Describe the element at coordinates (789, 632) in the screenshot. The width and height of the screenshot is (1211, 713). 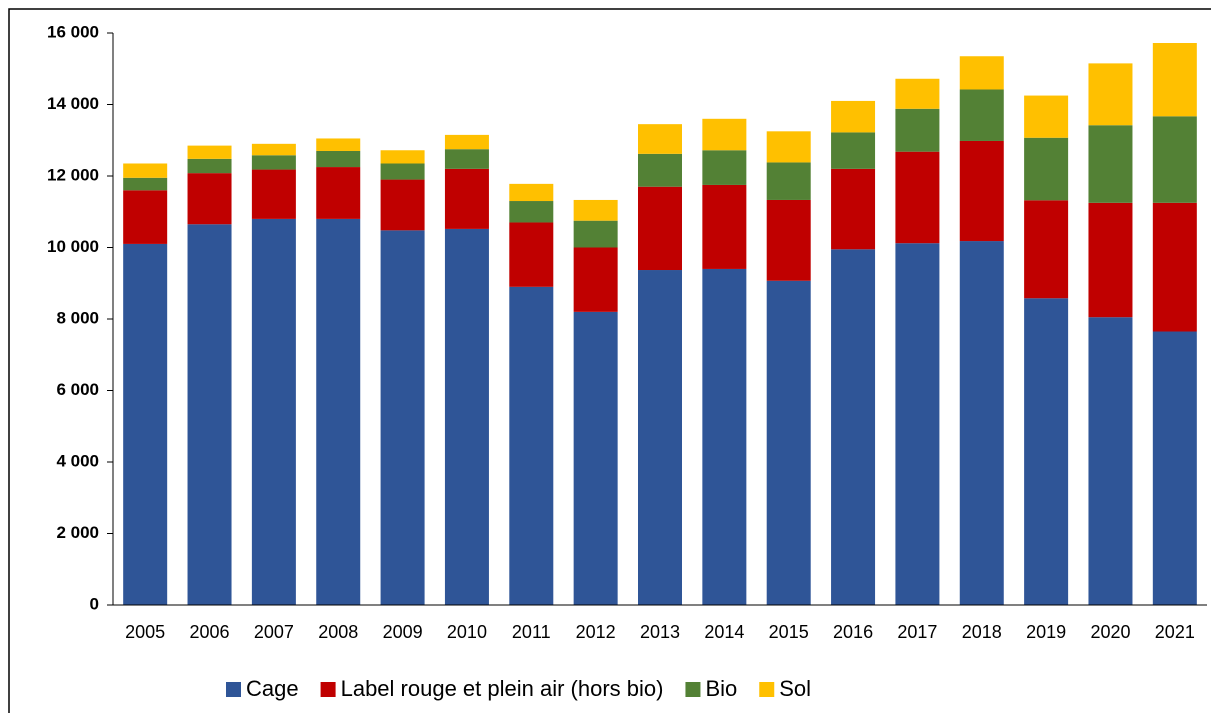
I see `x-tick-label: 2015` at that location.